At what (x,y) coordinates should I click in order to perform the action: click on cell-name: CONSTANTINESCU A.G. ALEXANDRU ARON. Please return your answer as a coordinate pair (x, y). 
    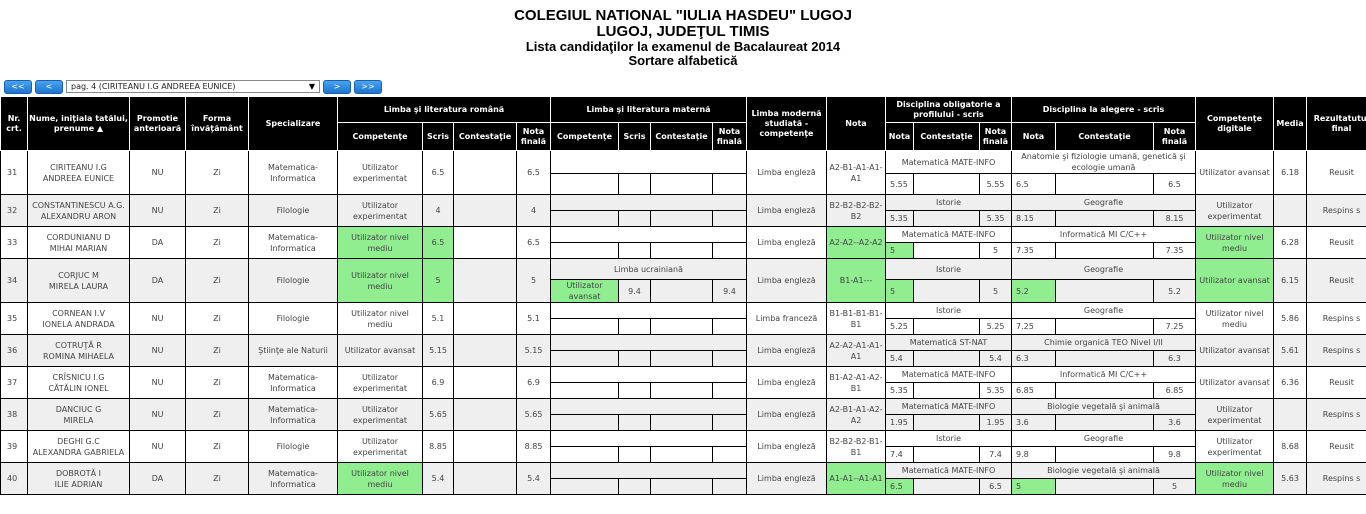
    Looking at the image, I should click on (78, 210).